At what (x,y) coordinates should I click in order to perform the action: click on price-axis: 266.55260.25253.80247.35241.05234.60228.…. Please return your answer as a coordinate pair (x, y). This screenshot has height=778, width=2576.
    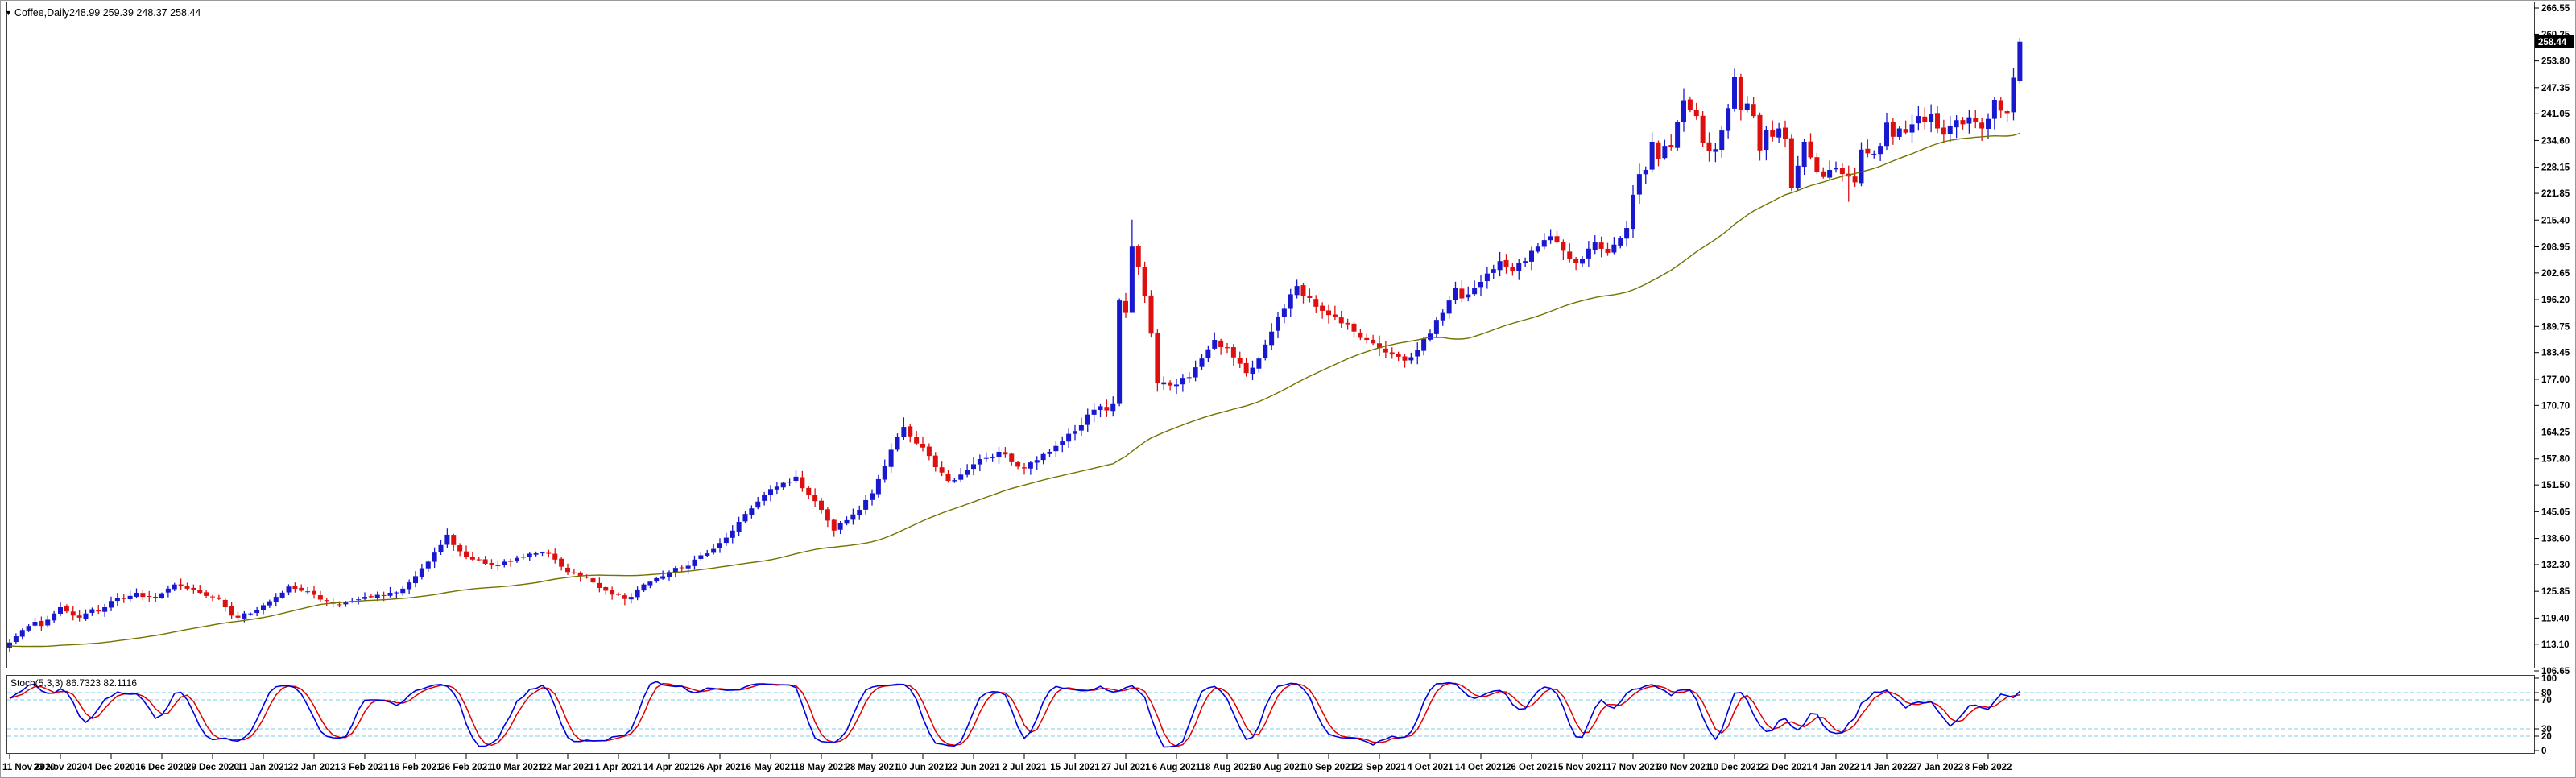
    Looking at the image, I should click on (2552, 340).